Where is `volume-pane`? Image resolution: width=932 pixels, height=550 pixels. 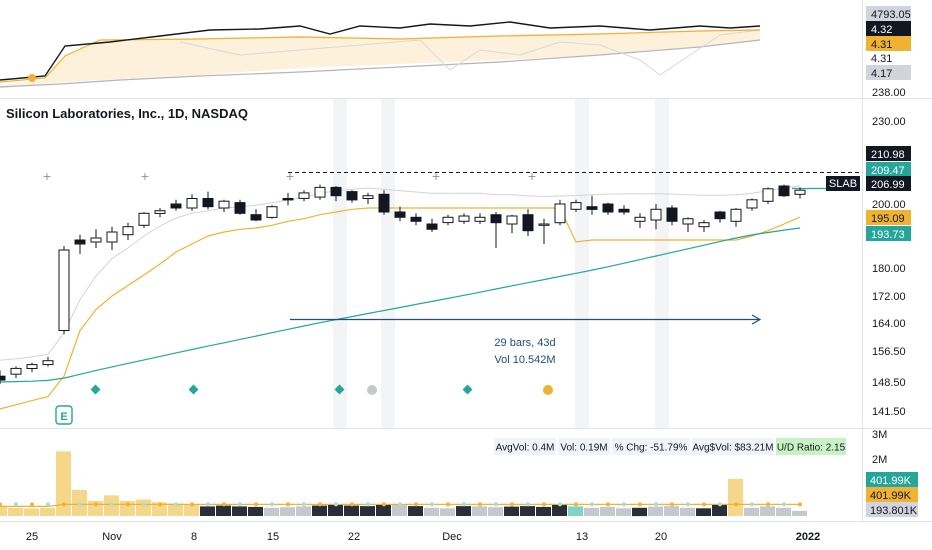 volume-pane is located at coordinates (403, 484).